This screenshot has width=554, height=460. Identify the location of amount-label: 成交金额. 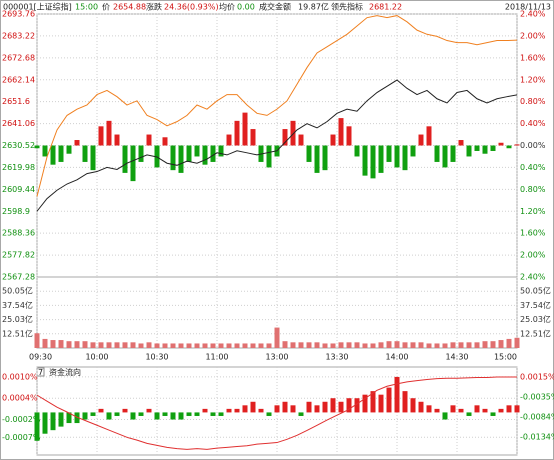
(275, 7).